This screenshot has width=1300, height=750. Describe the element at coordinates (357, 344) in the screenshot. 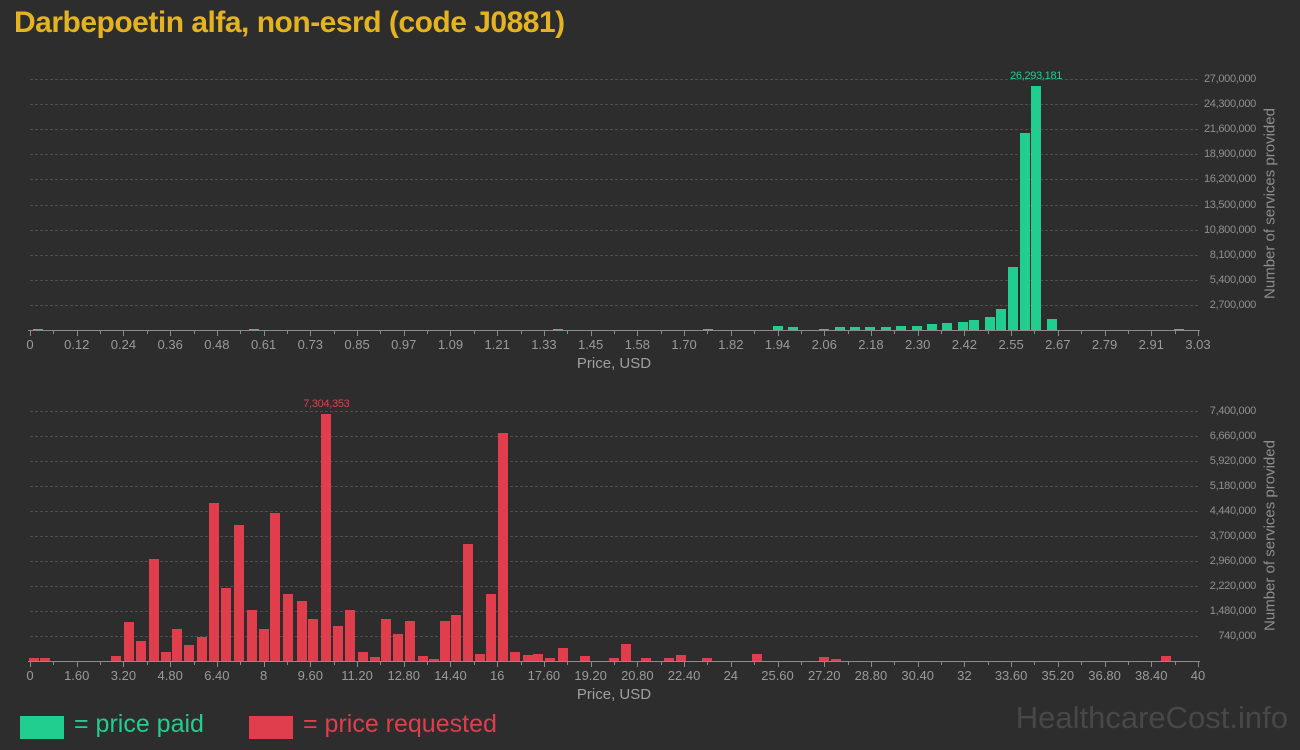

I see `x-tick-label: 0.85` at that location.